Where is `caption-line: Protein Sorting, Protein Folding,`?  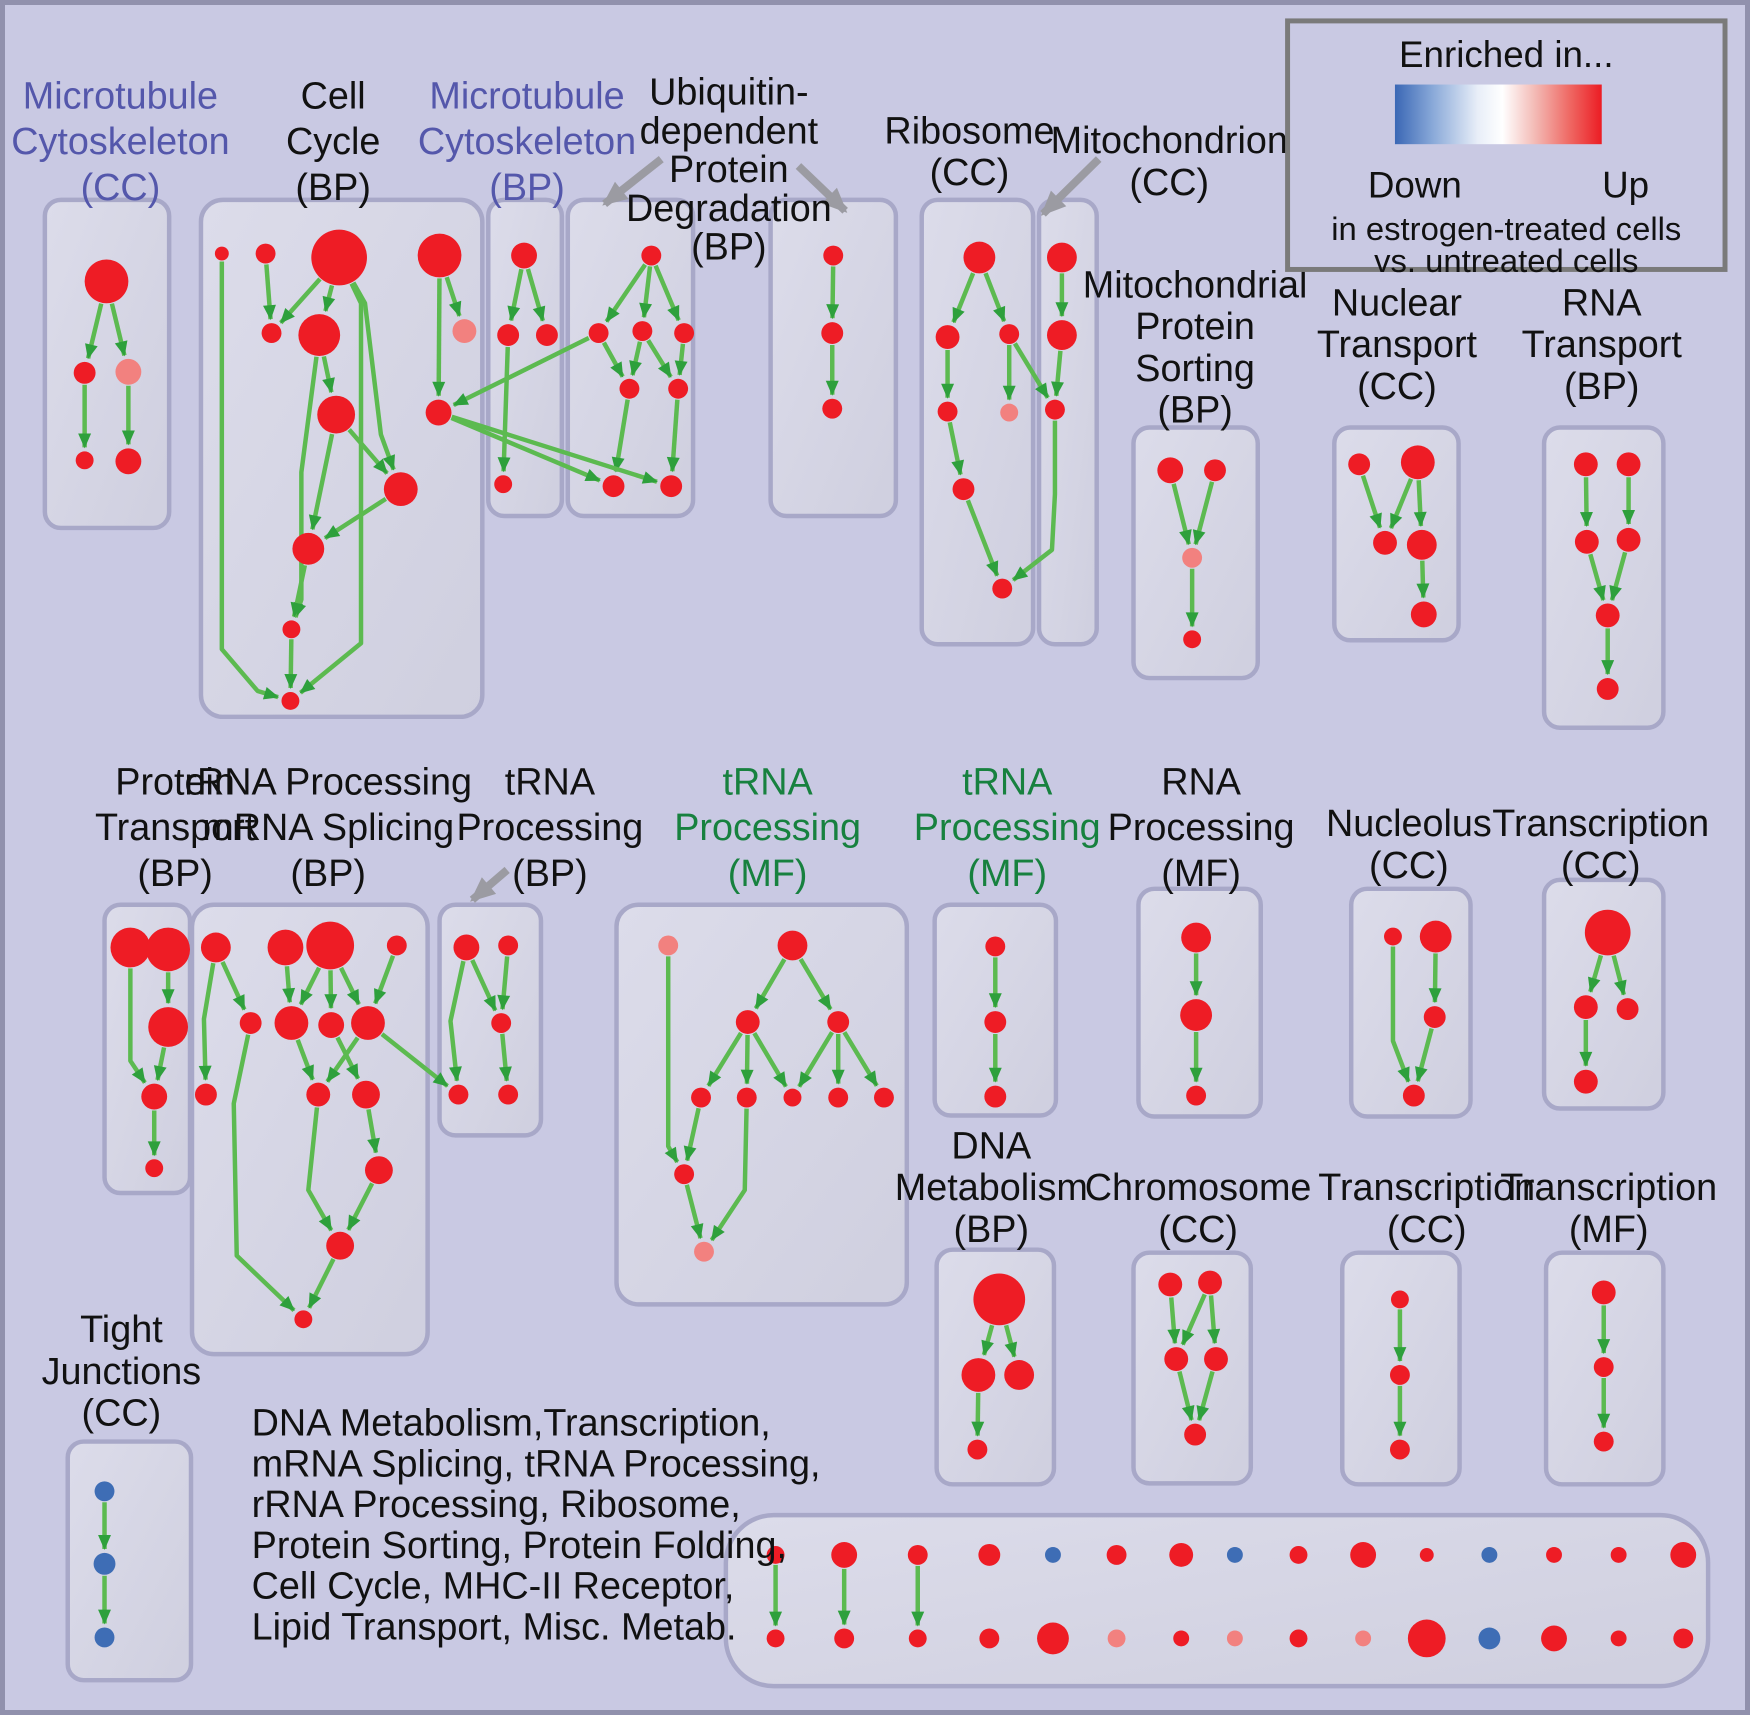 caption-line: Protein Sorting, Protein Folding, is located at coordinates (519, 1546).